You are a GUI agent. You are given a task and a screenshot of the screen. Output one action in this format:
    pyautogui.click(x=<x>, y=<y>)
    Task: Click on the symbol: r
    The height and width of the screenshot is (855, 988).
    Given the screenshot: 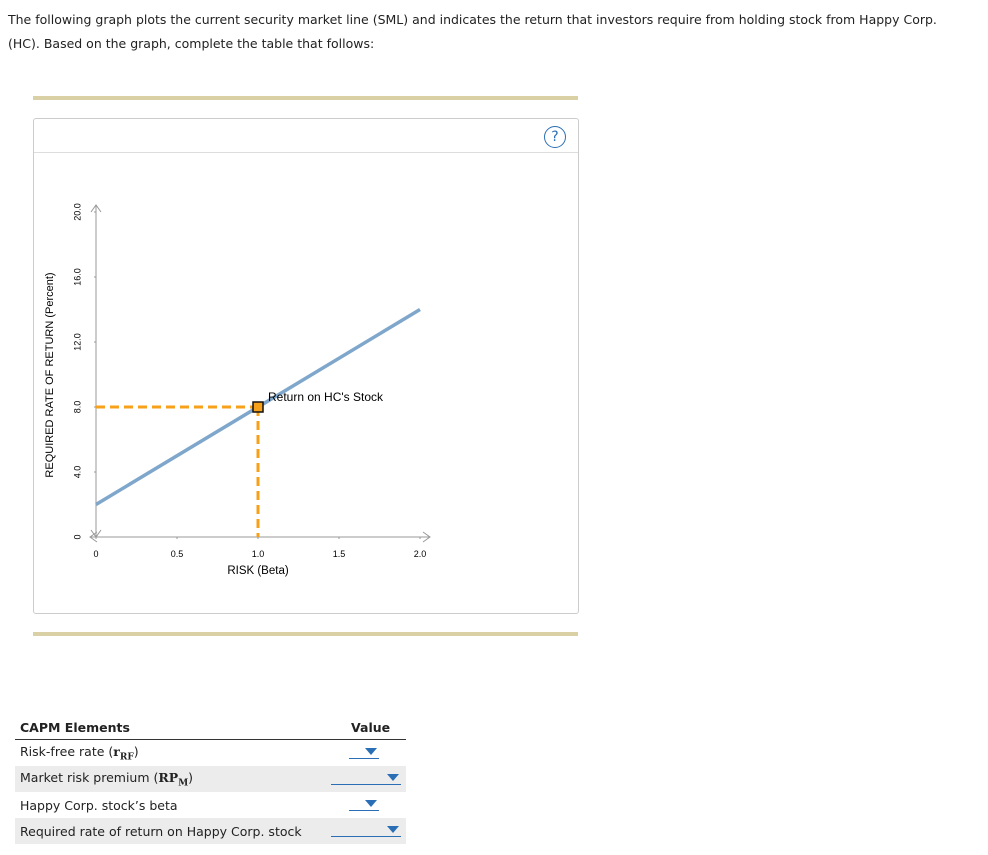 What is the action you would take?
    pyautogui.click(x=116, y=751)
    